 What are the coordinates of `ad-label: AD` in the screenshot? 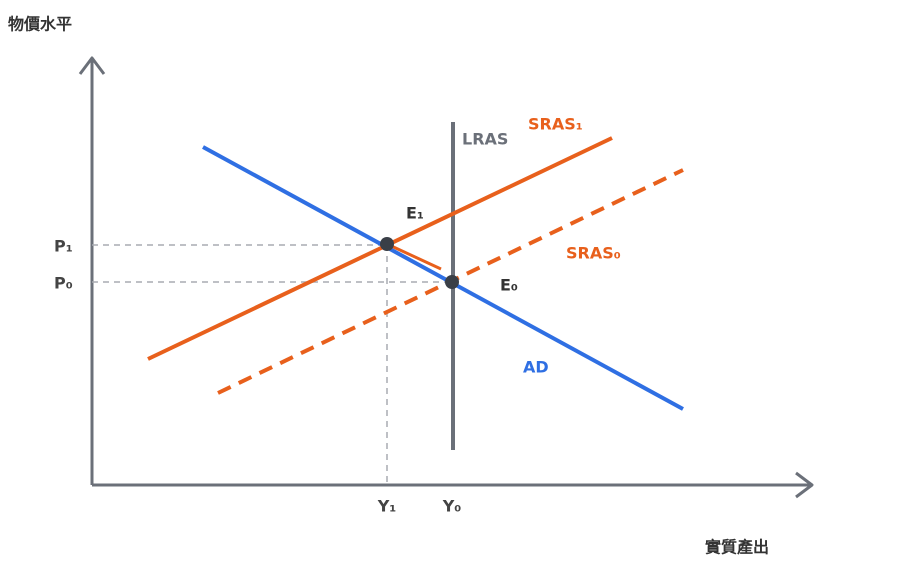 It's located at (536, 367).